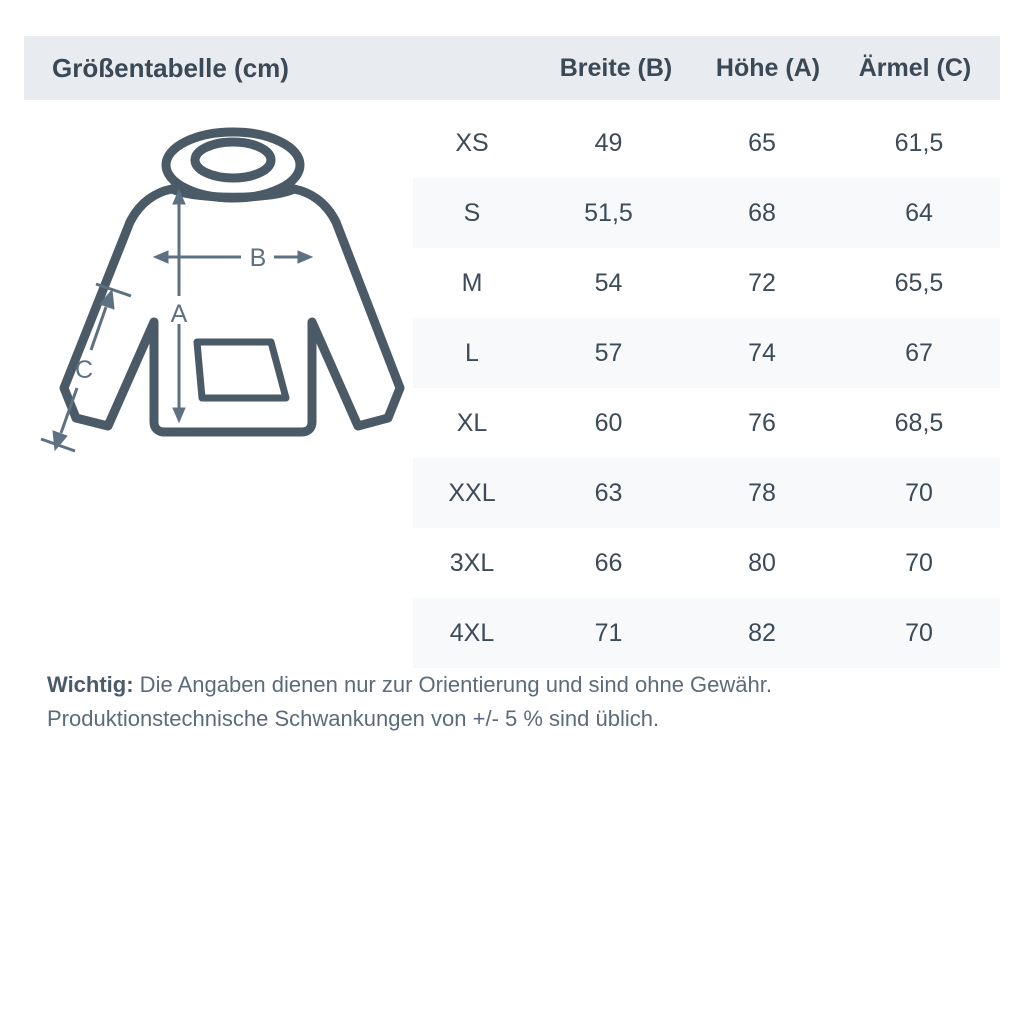 Image resolution: width=1024 pixels, height=1024 pixels. What do you see at coordinates (706, 353) in the screenshot?
I see `table-row: L 57 74 67` at bounding box center [706, 353].